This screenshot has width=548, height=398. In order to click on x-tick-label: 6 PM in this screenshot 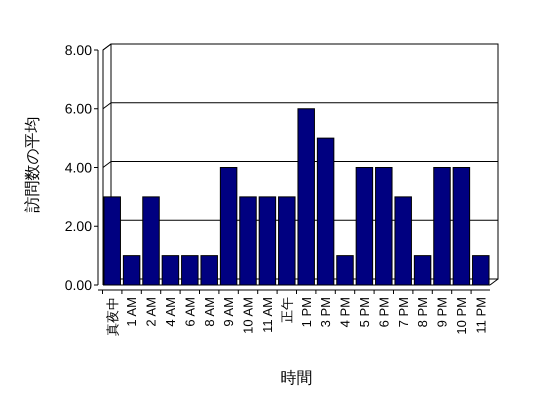, I will do `click(384, 312)`.